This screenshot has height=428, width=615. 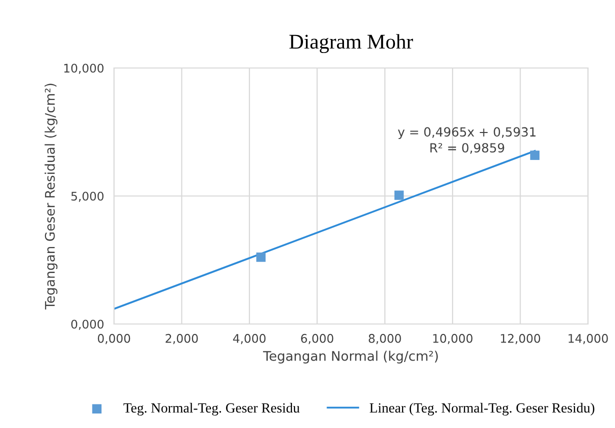 I want to click on x-tick-label: 2,000, so click(x=182, y=339).